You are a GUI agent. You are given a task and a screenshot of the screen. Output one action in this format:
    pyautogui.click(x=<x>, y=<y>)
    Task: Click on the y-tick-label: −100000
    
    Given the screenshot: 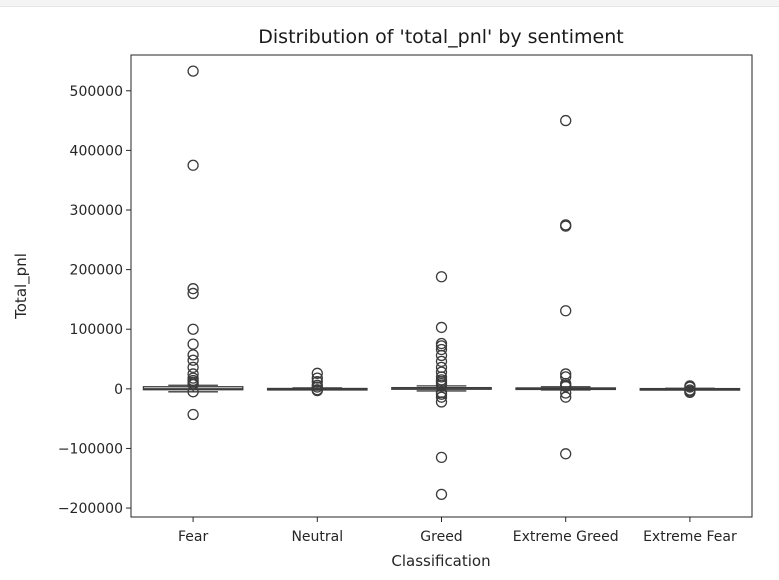 What is the action you would take?
    pyautogui.click(x=90, y=449)
    